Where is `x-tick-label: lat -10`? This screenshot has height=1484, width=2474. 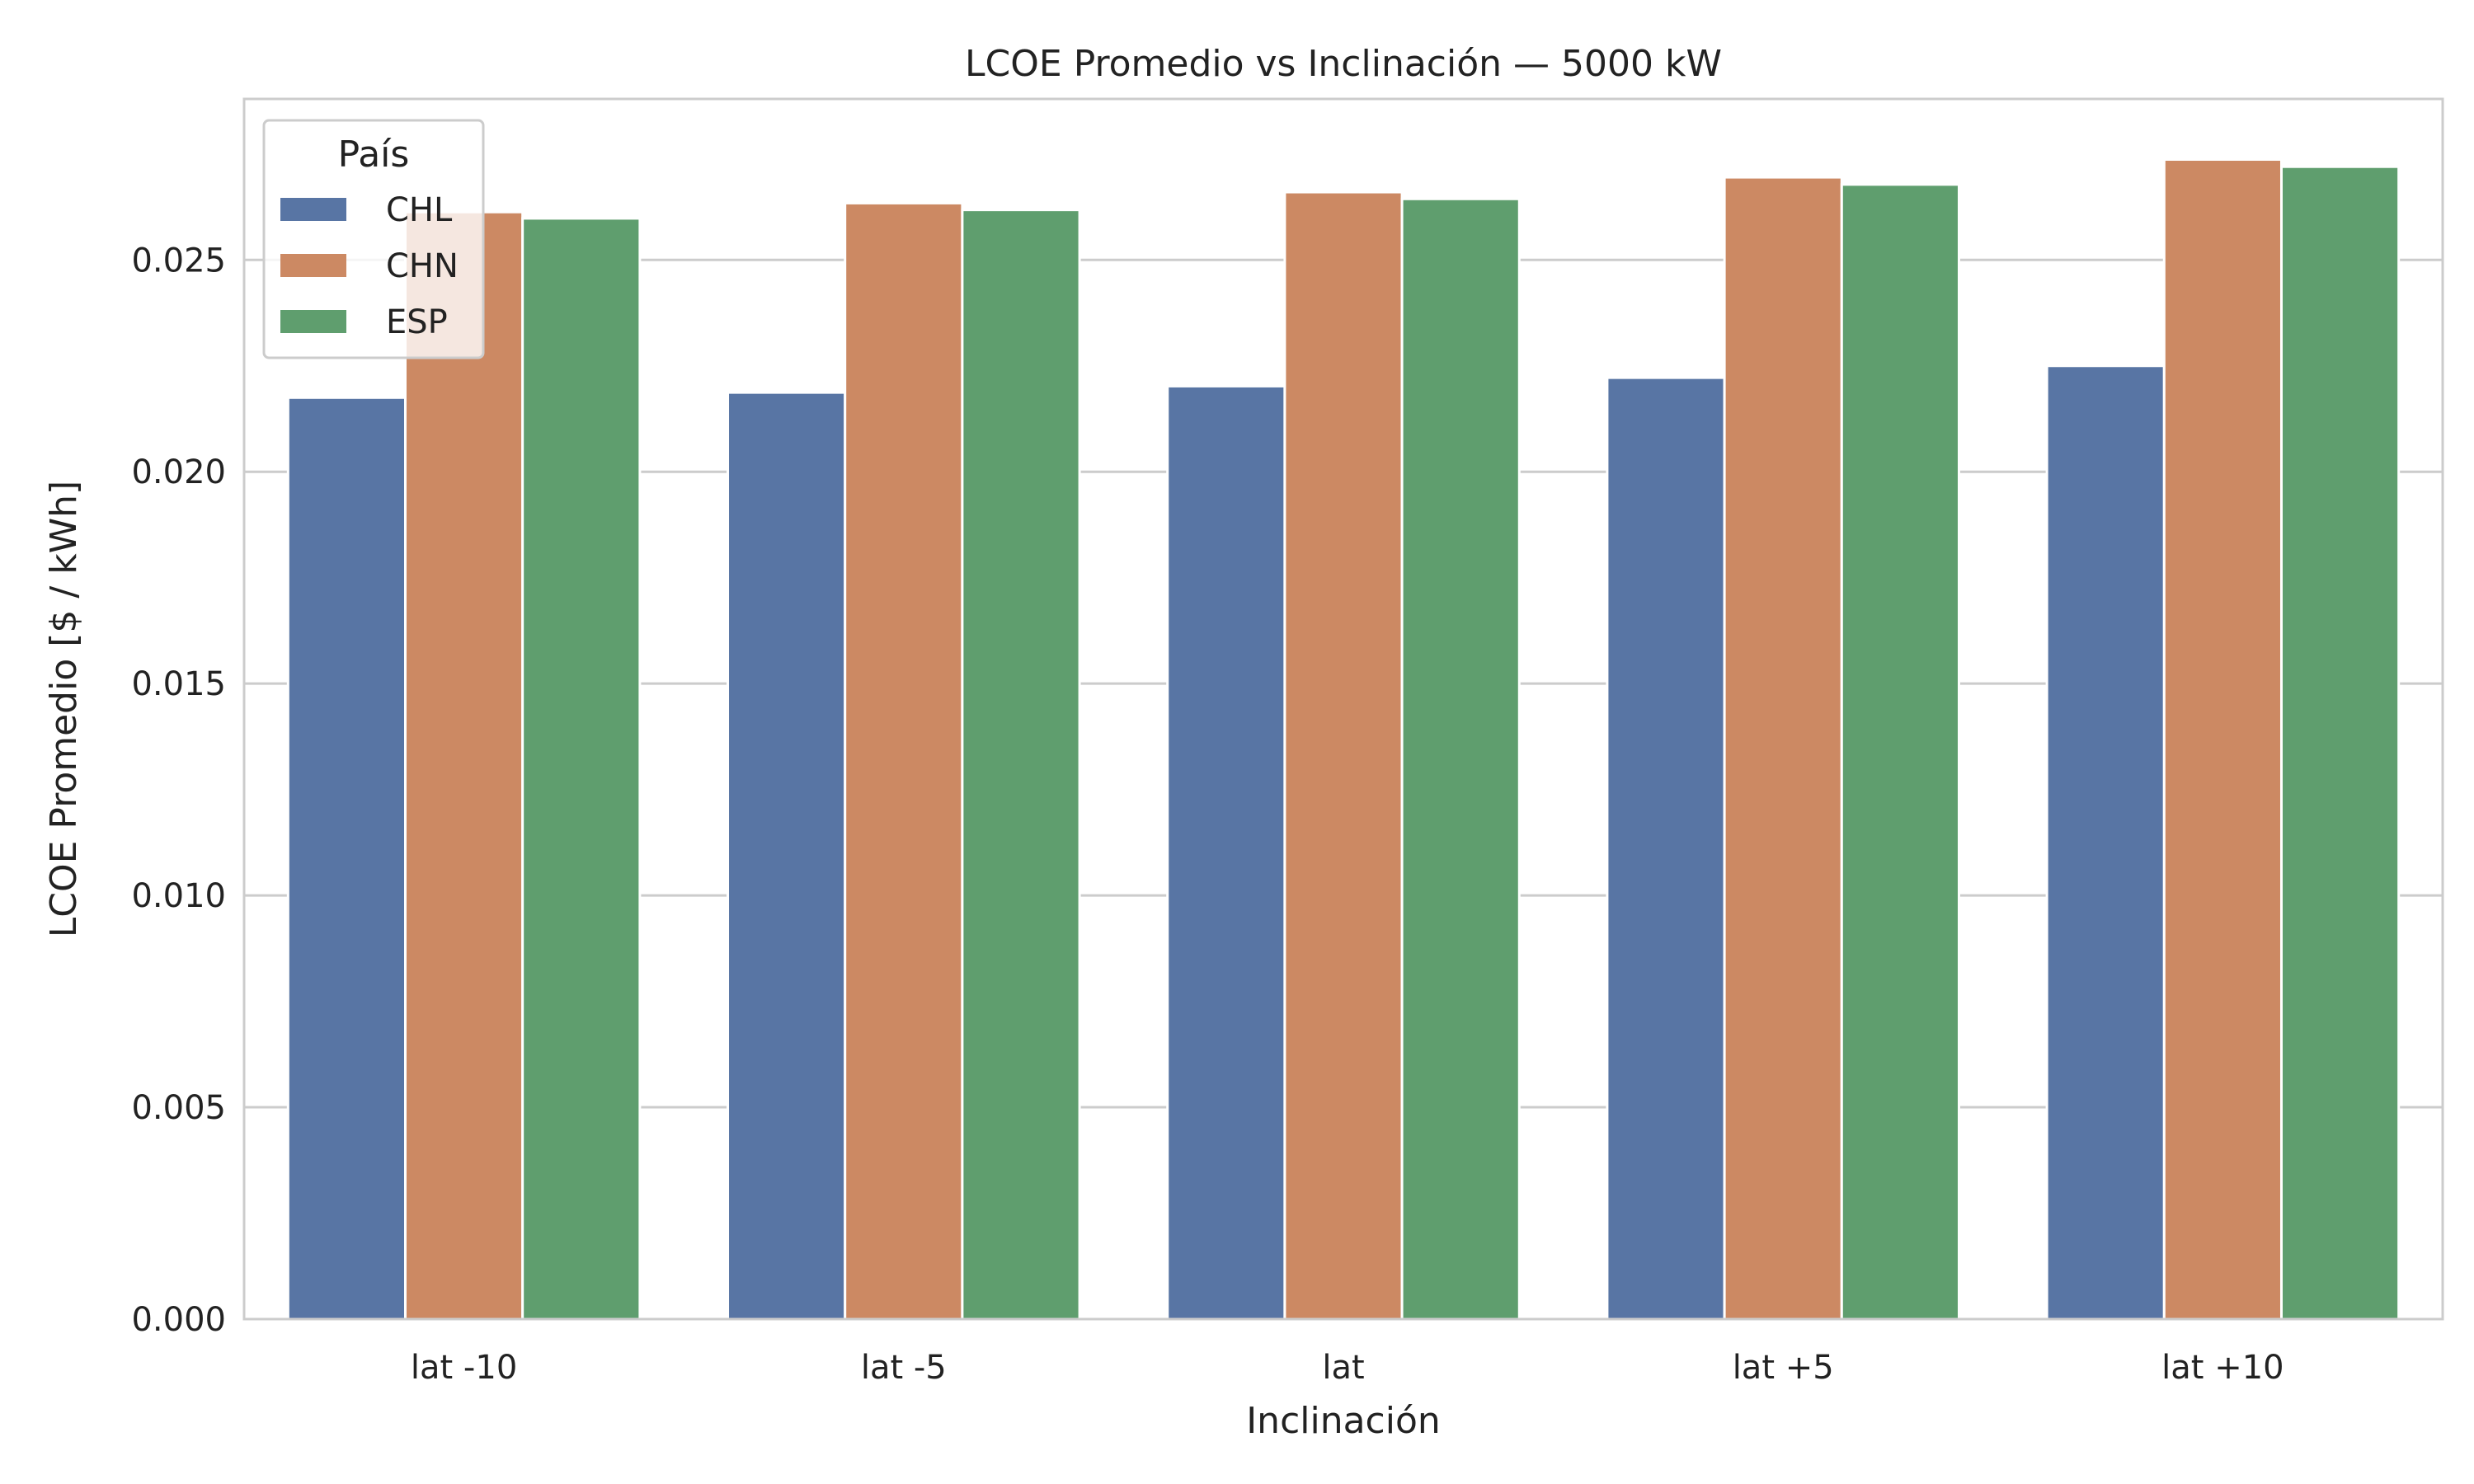
x-tick-label: lat -10 is located at coordinates (464, 1368).